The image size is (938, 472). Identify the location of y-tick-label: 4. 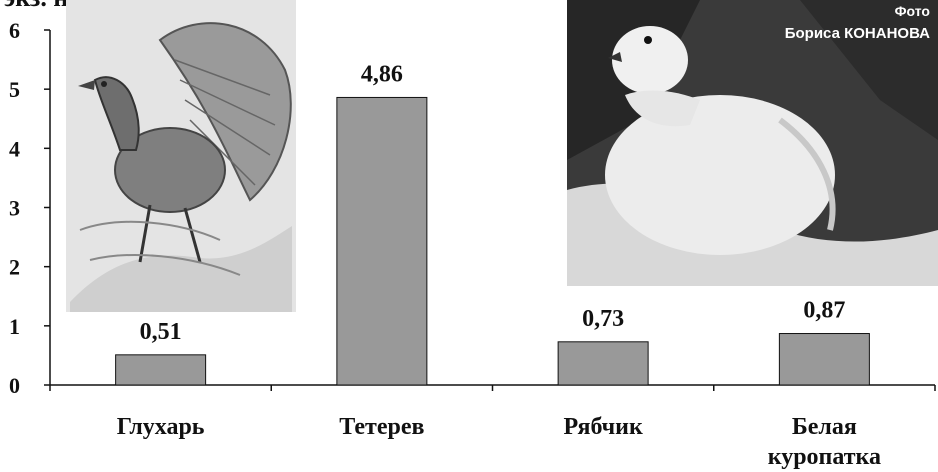
(14, 148).